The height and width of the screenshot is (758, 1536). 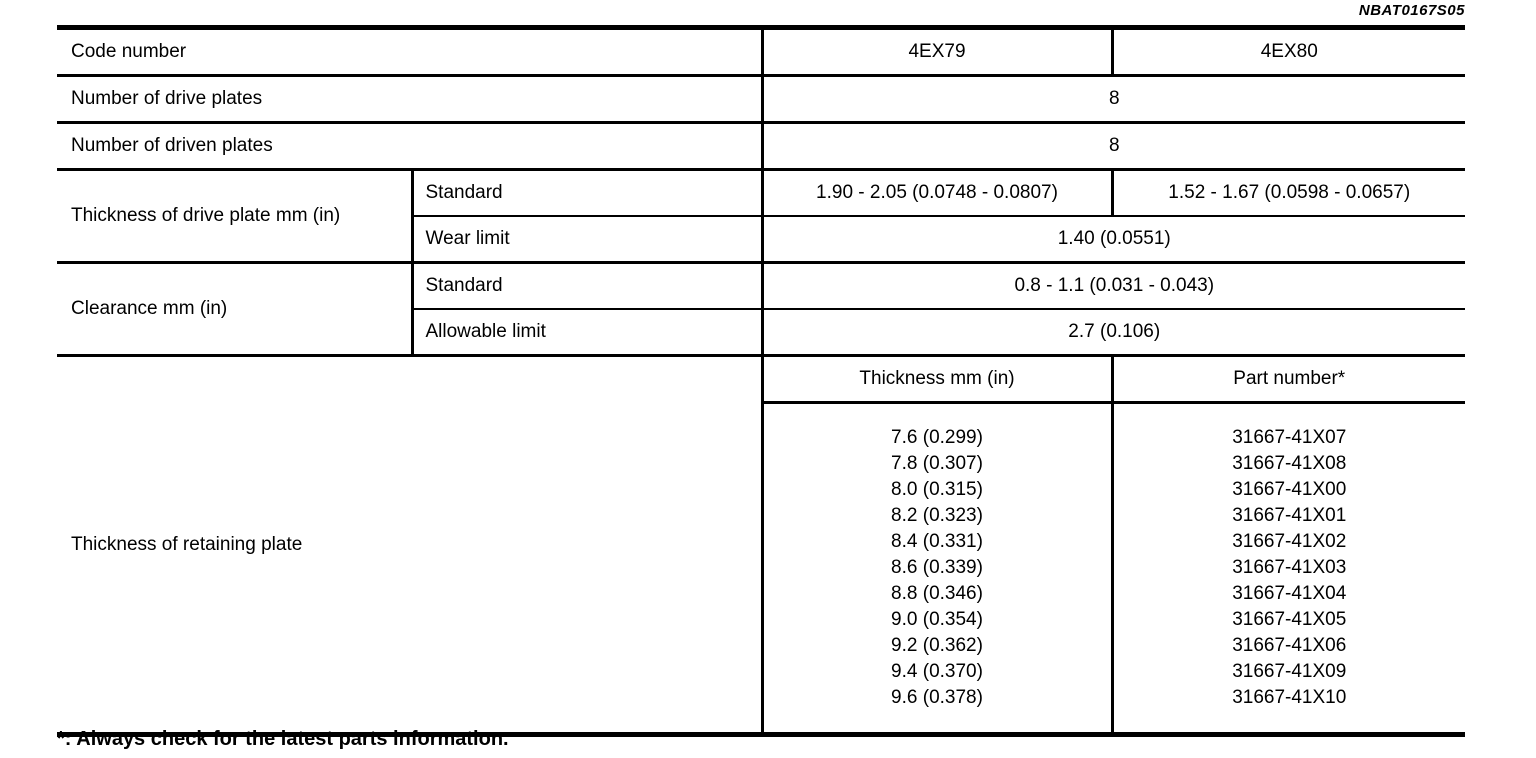 I want to click on retaining-part-item: 31667-41X04, so click(x=1289, y=593).